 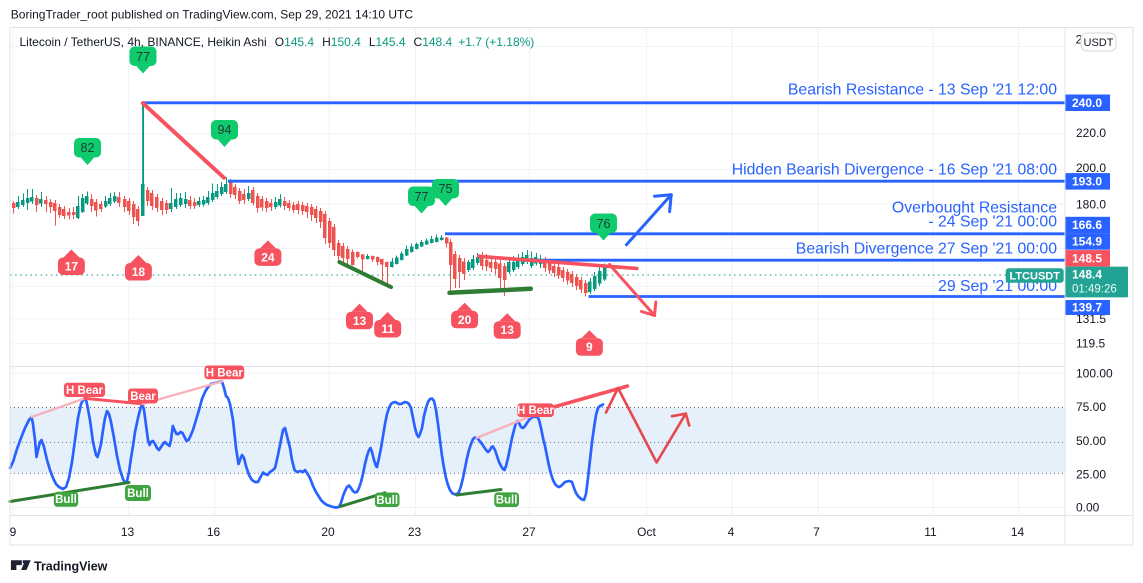 What do you see at coordinates (1034, 277) in the screenshot?
I see `svg-text: LTCUSDT` at bounding box center [1034, 277].